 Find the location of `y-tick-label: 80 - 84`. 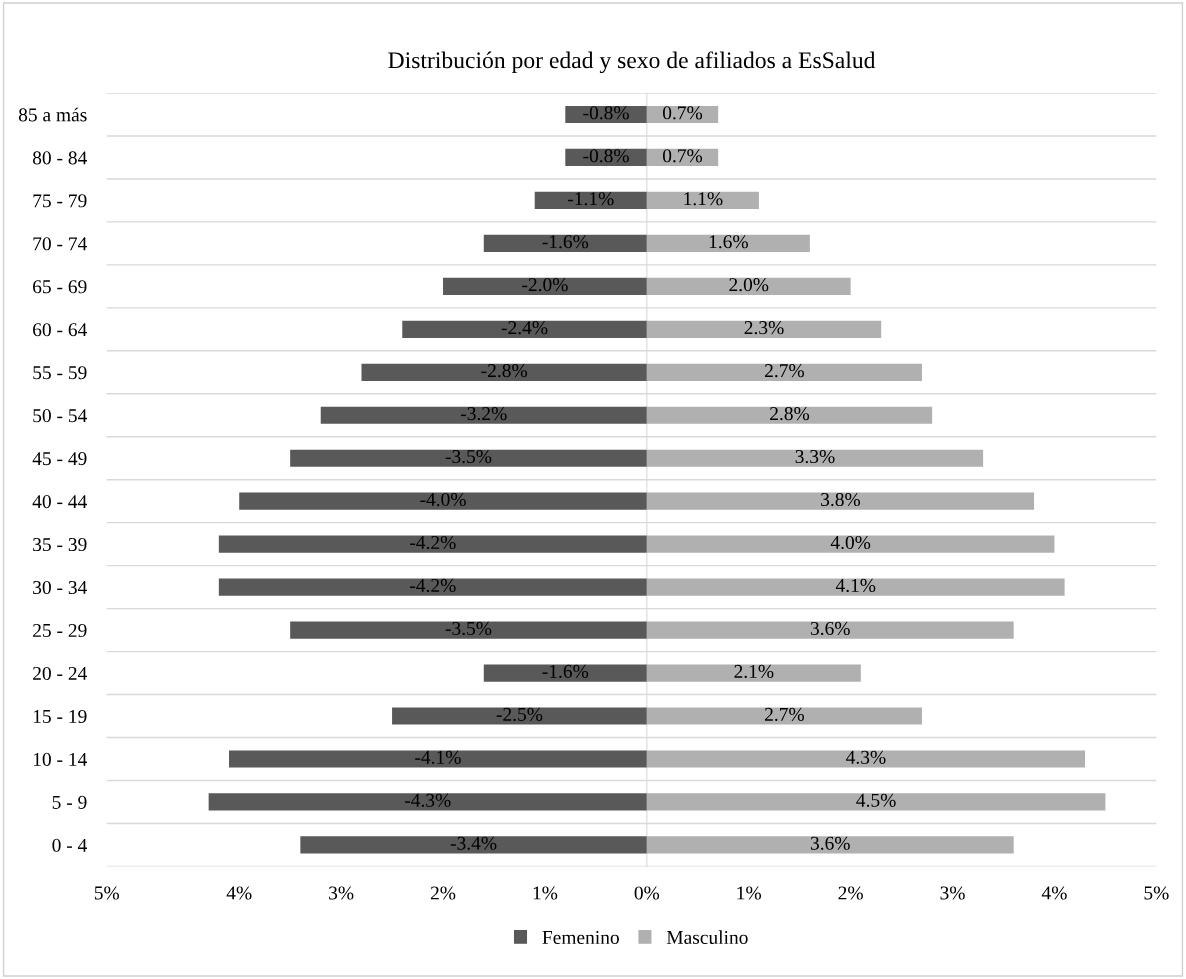

y-tick-label: 80 - 84 is located at coordinates (59, 158).